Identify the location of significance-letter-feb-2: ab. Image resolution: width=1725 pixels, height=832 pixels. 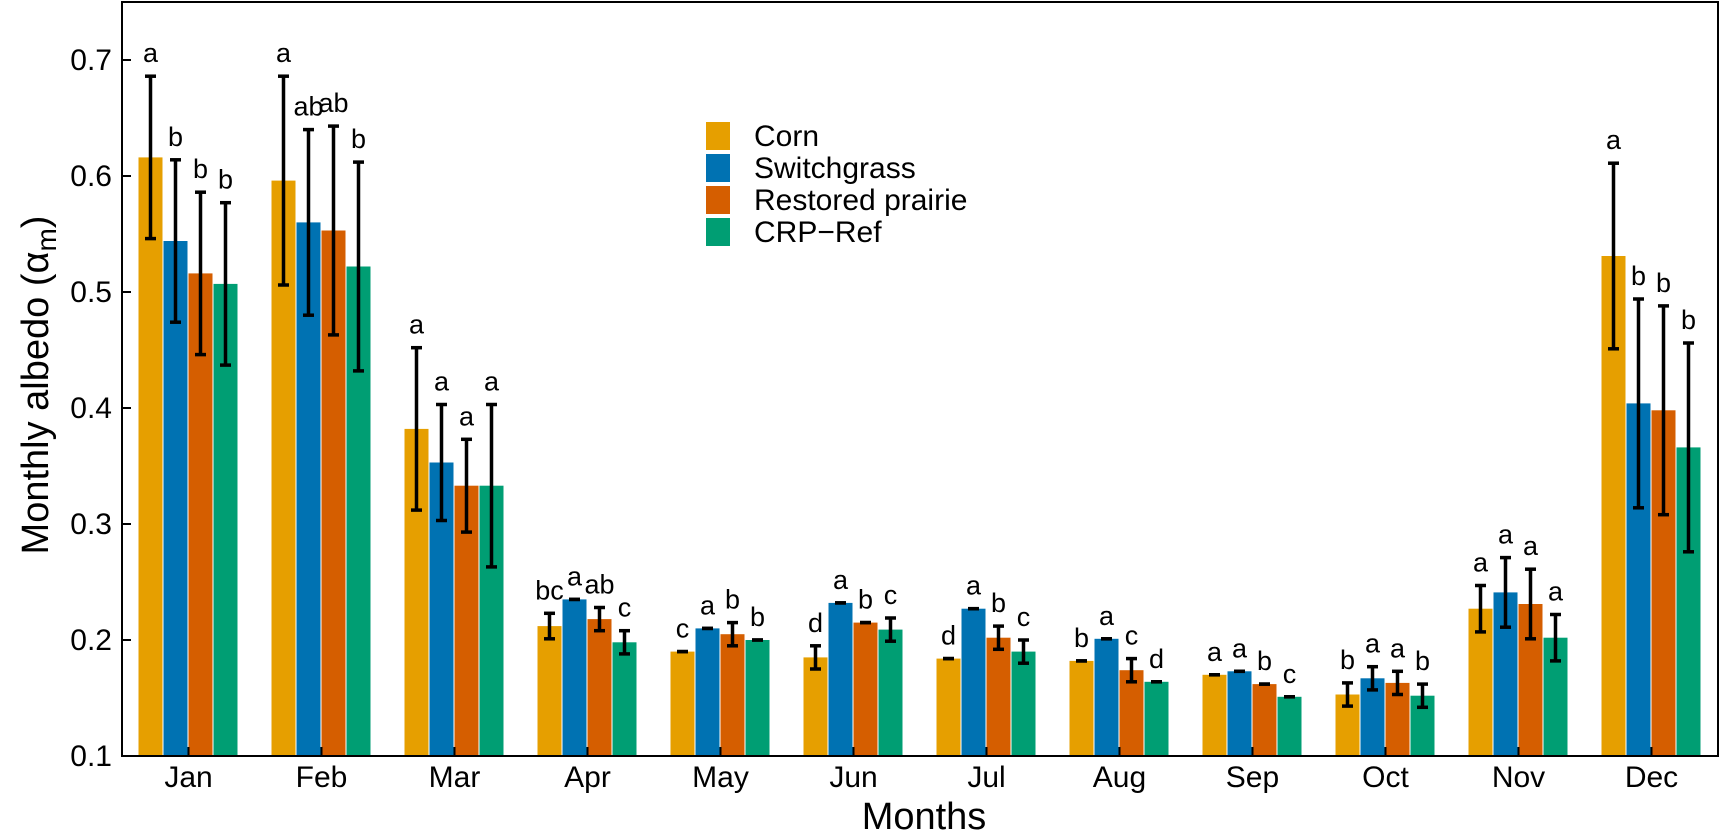
(333, 103).